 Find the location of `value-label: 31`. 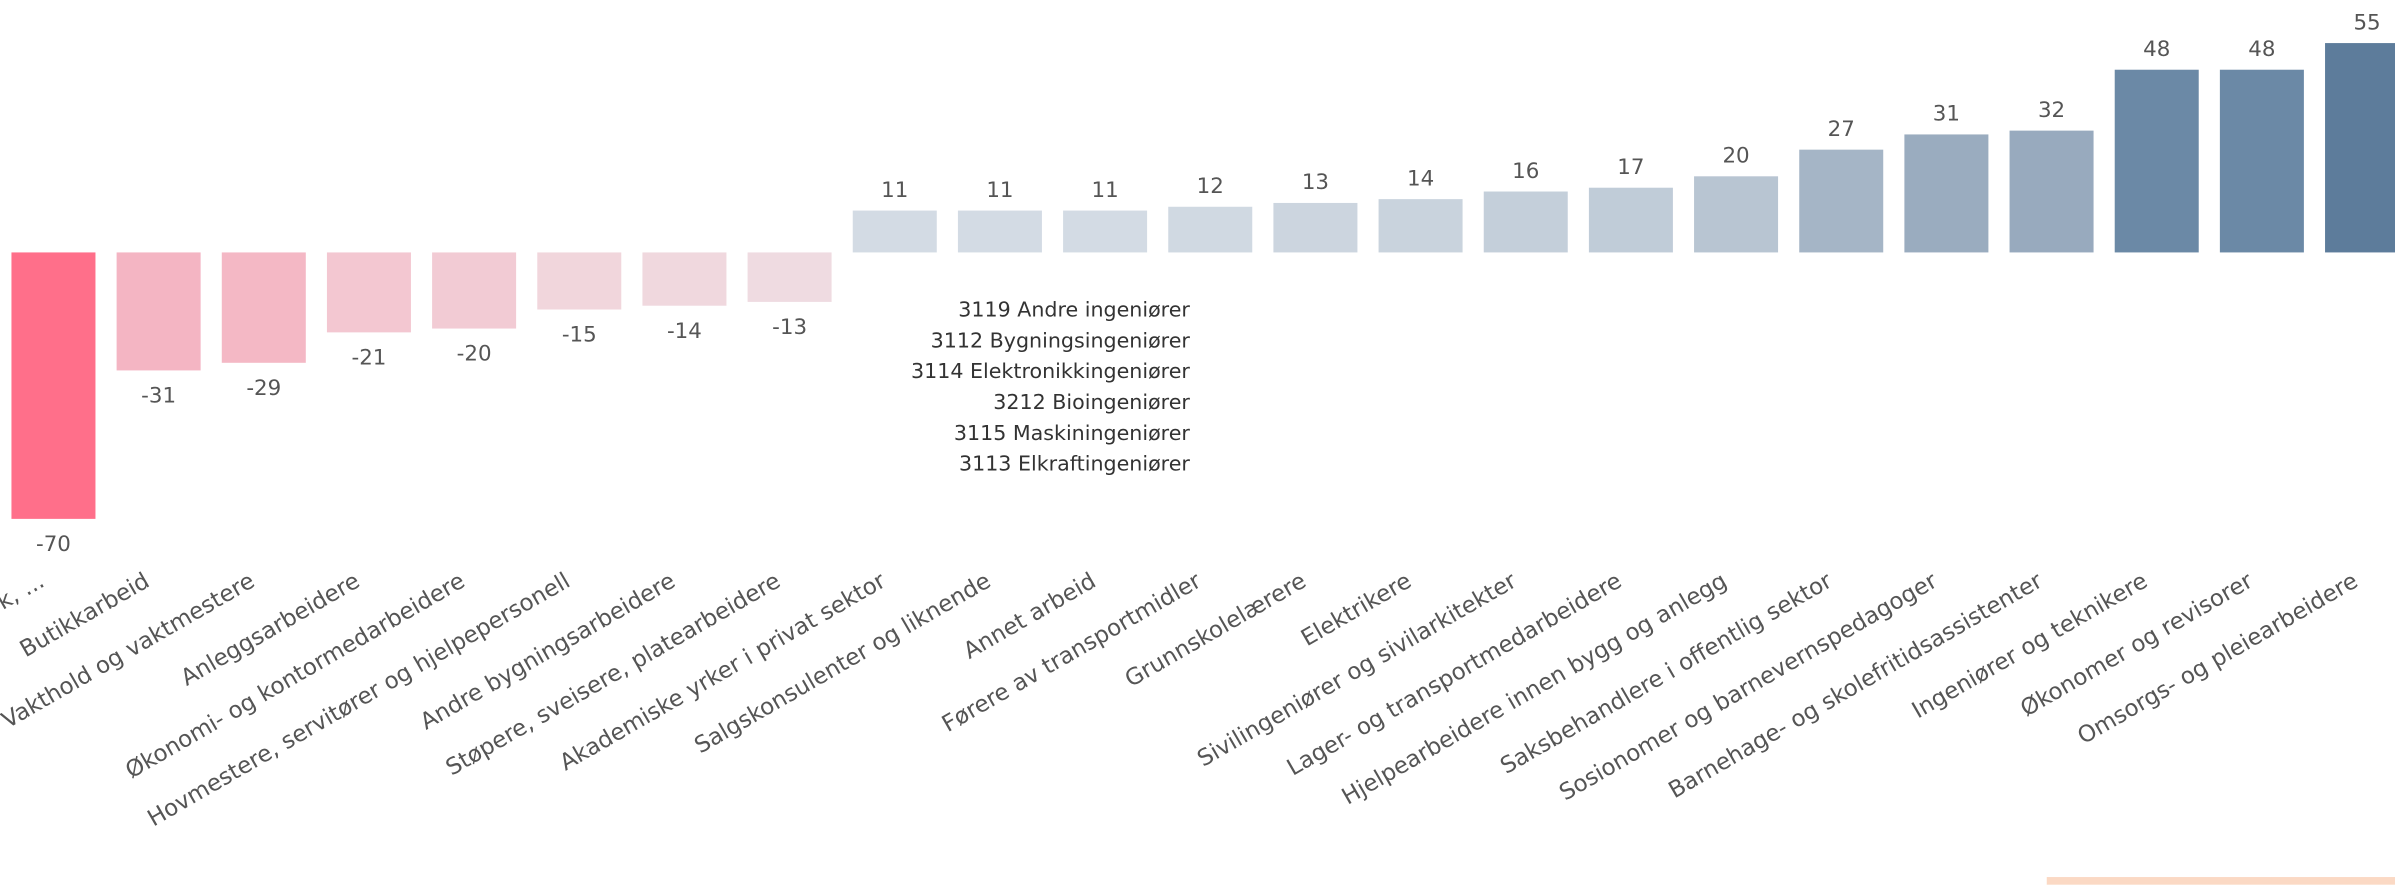

value-label: 31 is located at coordinates (1946, 114).